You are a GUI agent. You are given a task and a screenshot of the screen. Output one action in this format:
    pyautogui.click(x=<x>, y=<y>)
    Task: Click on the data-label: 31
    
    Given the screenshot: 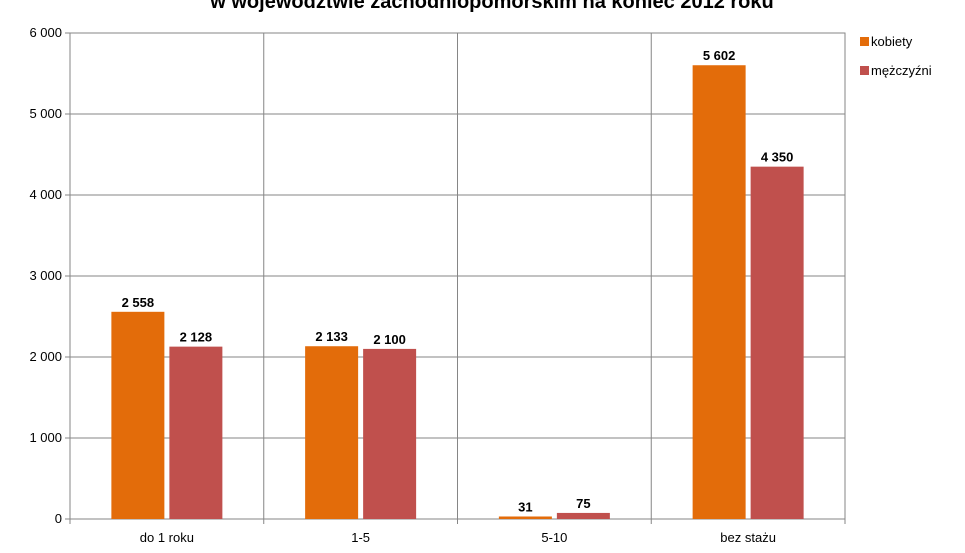 What is the action you would take?
    pyautogui.click(x=525, y=506)
    